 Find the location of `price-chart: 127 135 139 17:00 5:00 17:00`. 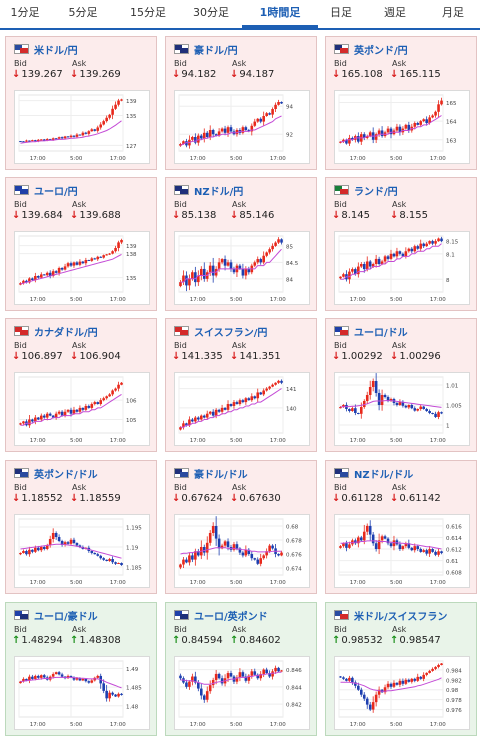

price-chart: 127 135 139 17:00 5:00 17:00 is located at coordinates (82, 127).